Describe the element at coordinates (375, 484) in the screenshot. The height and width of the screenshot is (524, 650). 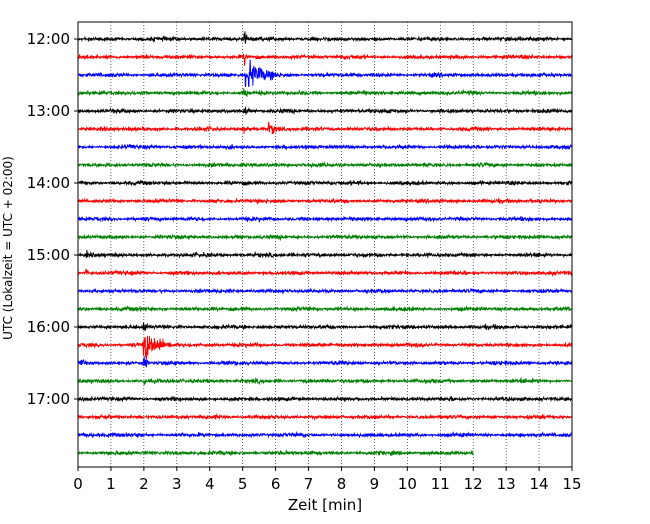
I see `x-tick-label: 9` at that location.